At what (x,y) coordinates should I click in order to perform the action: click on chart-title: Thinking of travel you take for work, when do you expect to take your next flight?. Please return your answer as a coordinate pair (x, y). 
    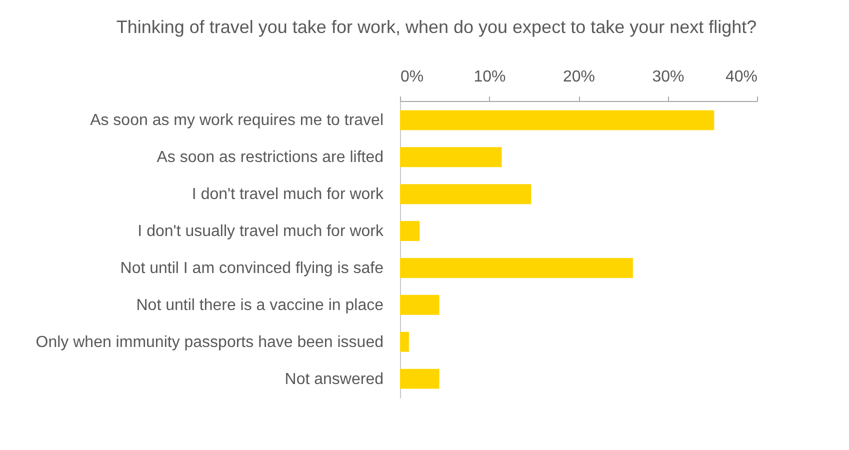
    Looking at the image, I should click on (436, 27).